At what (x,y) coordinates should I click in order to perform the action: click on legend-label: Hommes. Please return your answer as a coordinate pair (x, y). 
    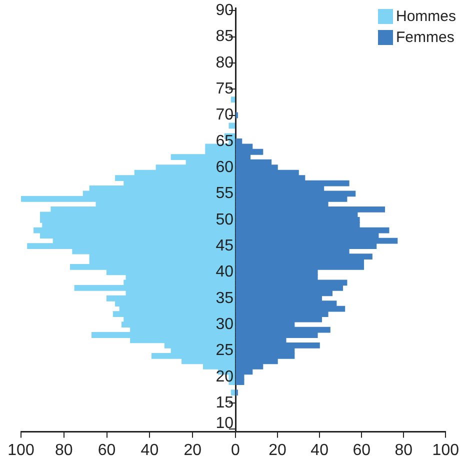
    Looking at the image, I should click on (426, 17).